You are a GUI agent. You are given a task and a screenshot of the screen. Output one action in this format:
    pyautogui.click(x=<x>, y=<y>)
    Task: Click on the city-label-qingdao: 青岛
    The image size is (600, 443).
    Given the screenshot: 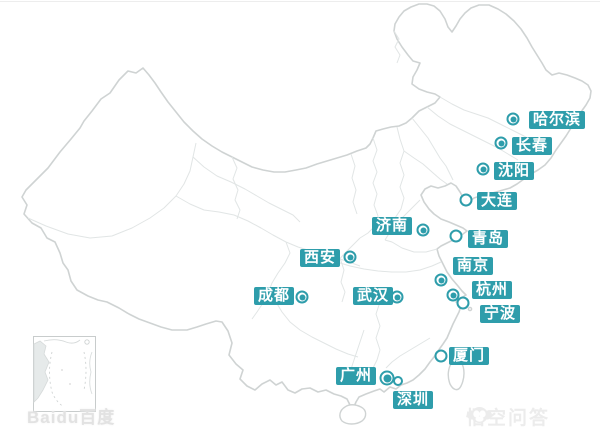 What is the action you would take?
    pyautogui.click(x=488, y=239)
    